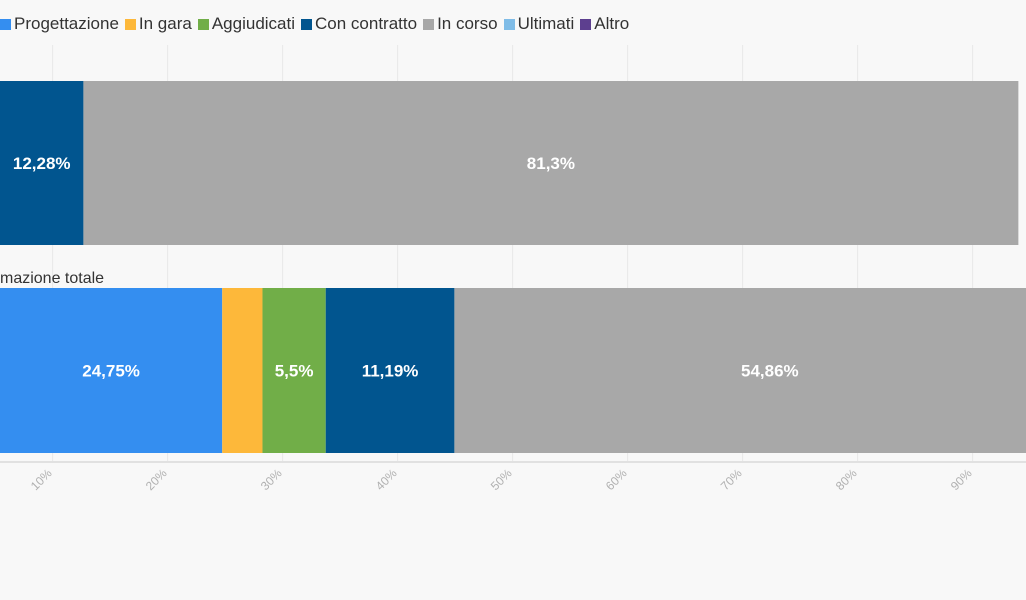  What do you see at coordinates (467, 23) in the screenshot?
I see `legend-label: In corso` at bounding box center [467, 23].